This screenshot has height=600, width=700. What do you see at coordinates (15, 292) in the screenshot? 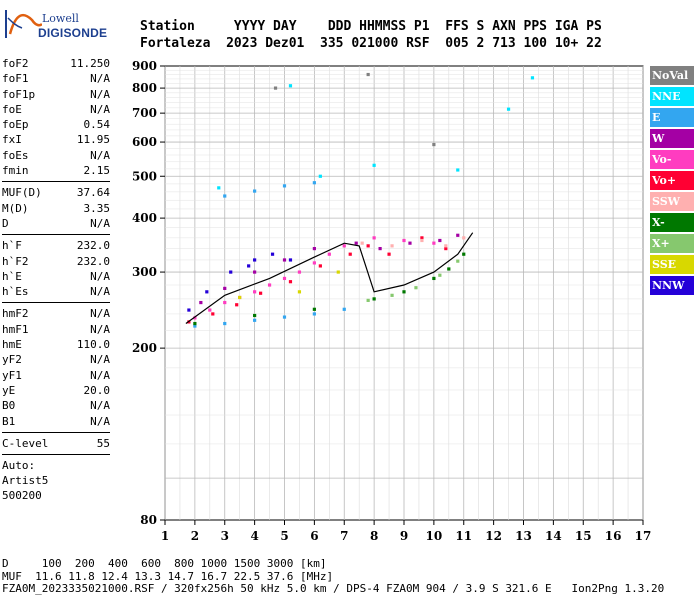
I see `param-name: h`Es` at bounding box center [15, 292].